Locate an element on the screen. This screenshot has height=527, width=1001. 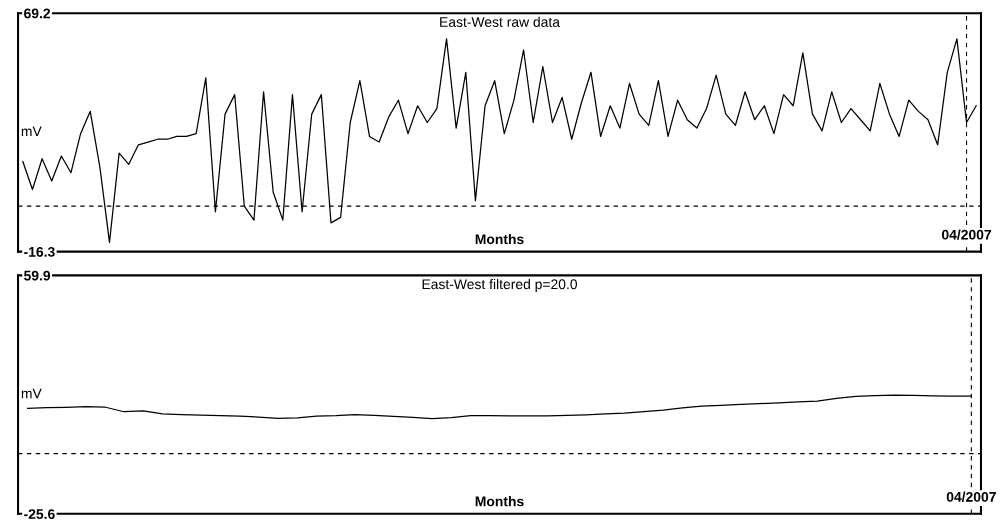
y-tick-label: -16.3 is located at coordinates (39, 251).